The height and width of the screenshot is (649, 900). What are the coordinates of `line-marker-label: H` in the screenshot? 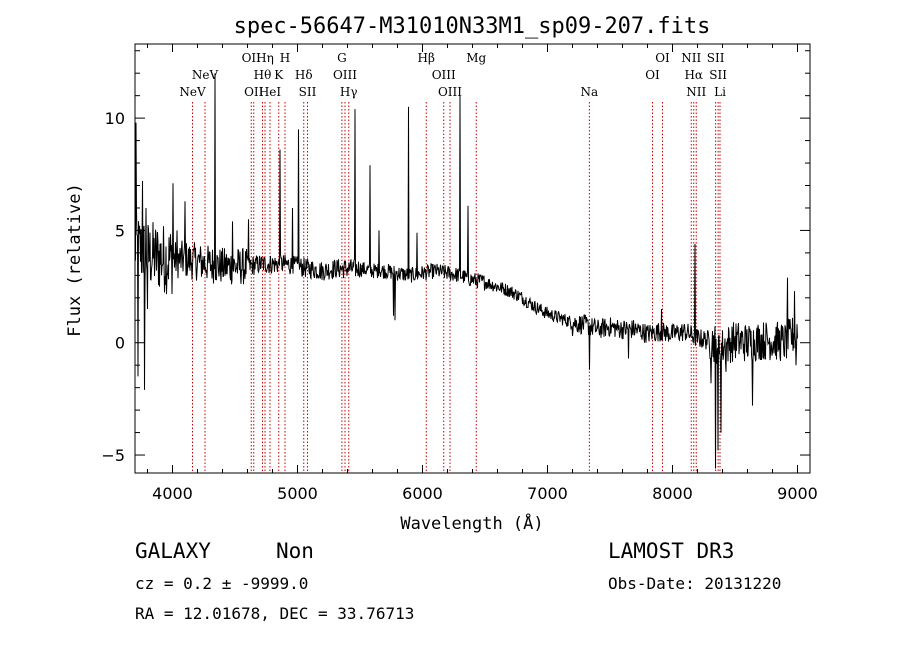 It's located at (285, 58).